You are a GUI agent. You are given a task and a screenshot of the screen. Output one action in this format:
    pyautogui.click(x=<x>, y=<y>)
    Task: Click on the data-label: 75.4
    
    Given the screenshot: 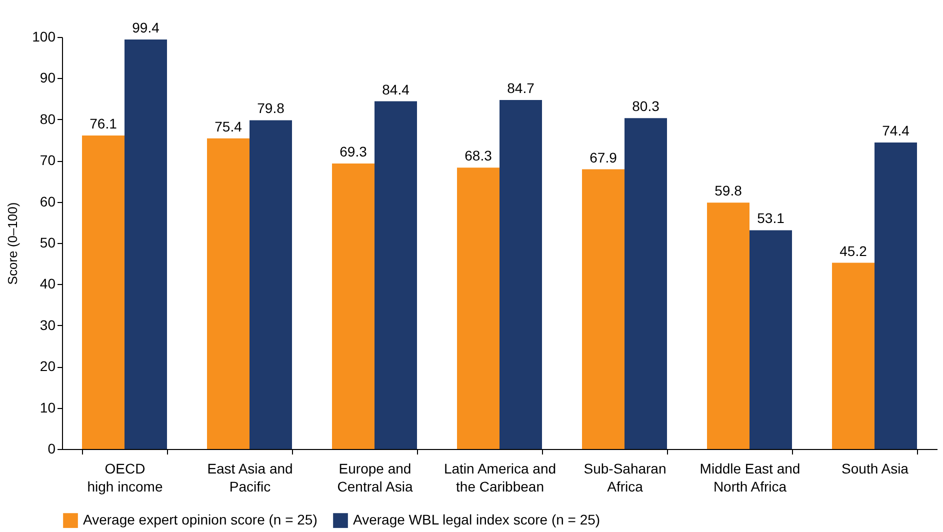 What is the action you would take?
    pyautogui.click(x=228, y=126)
    